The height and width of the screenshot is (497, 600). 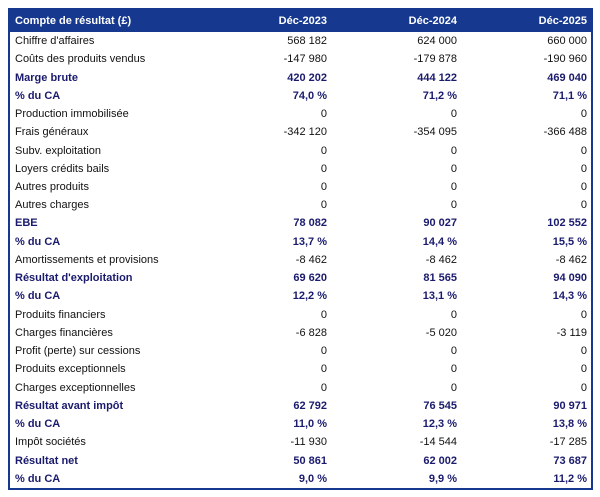 I want to click on table-row: Charges exceptionnelles 0 0 0, so click(x=300, y=387).